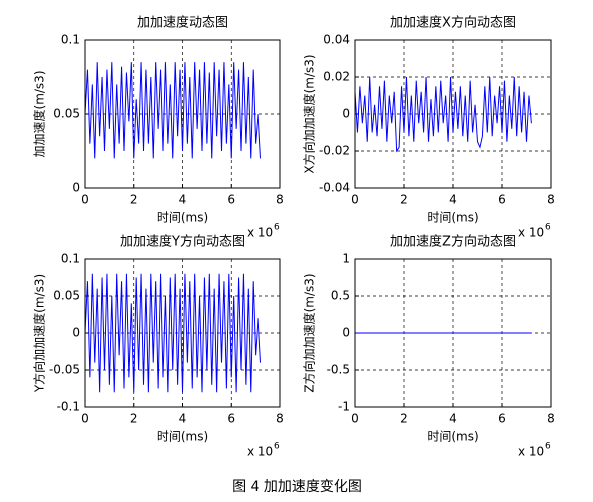 The width and height of the screenshot is (593, 502). What do you see at coordinates (340, 296) in the screenshot?
I see `y-tick-label: 0.5` at bounding box center [340, 296].